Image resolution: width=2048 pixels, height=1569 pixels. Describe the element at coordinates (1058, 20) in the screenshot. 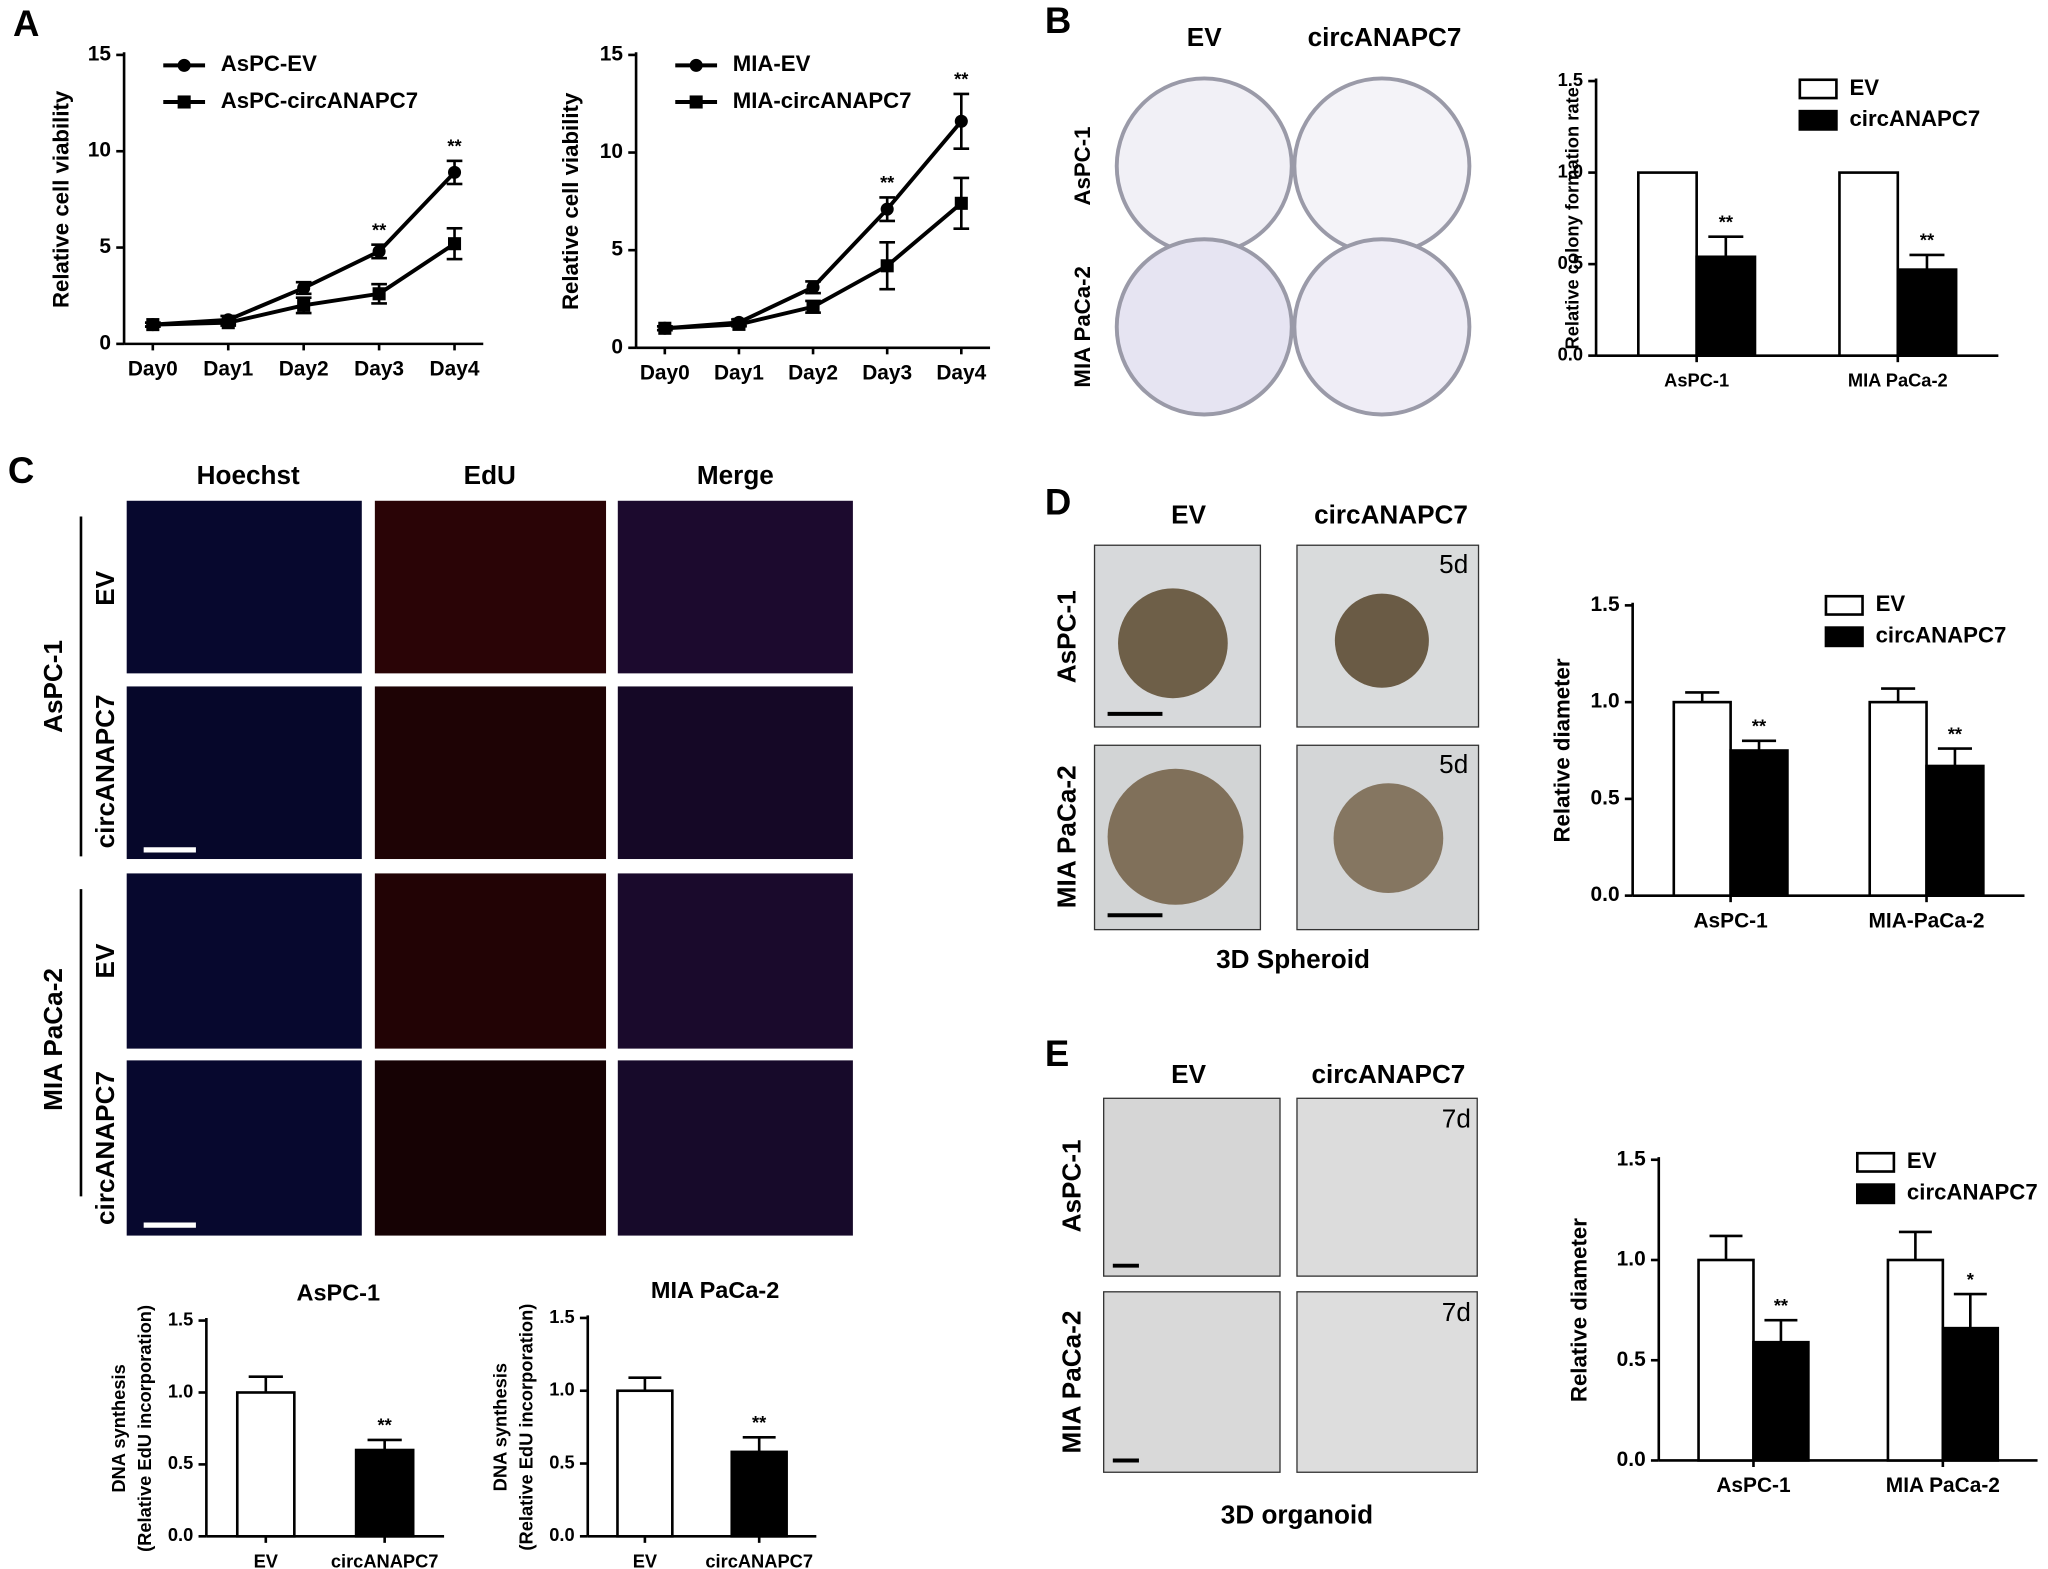

I see `panel-label: B` at that location.